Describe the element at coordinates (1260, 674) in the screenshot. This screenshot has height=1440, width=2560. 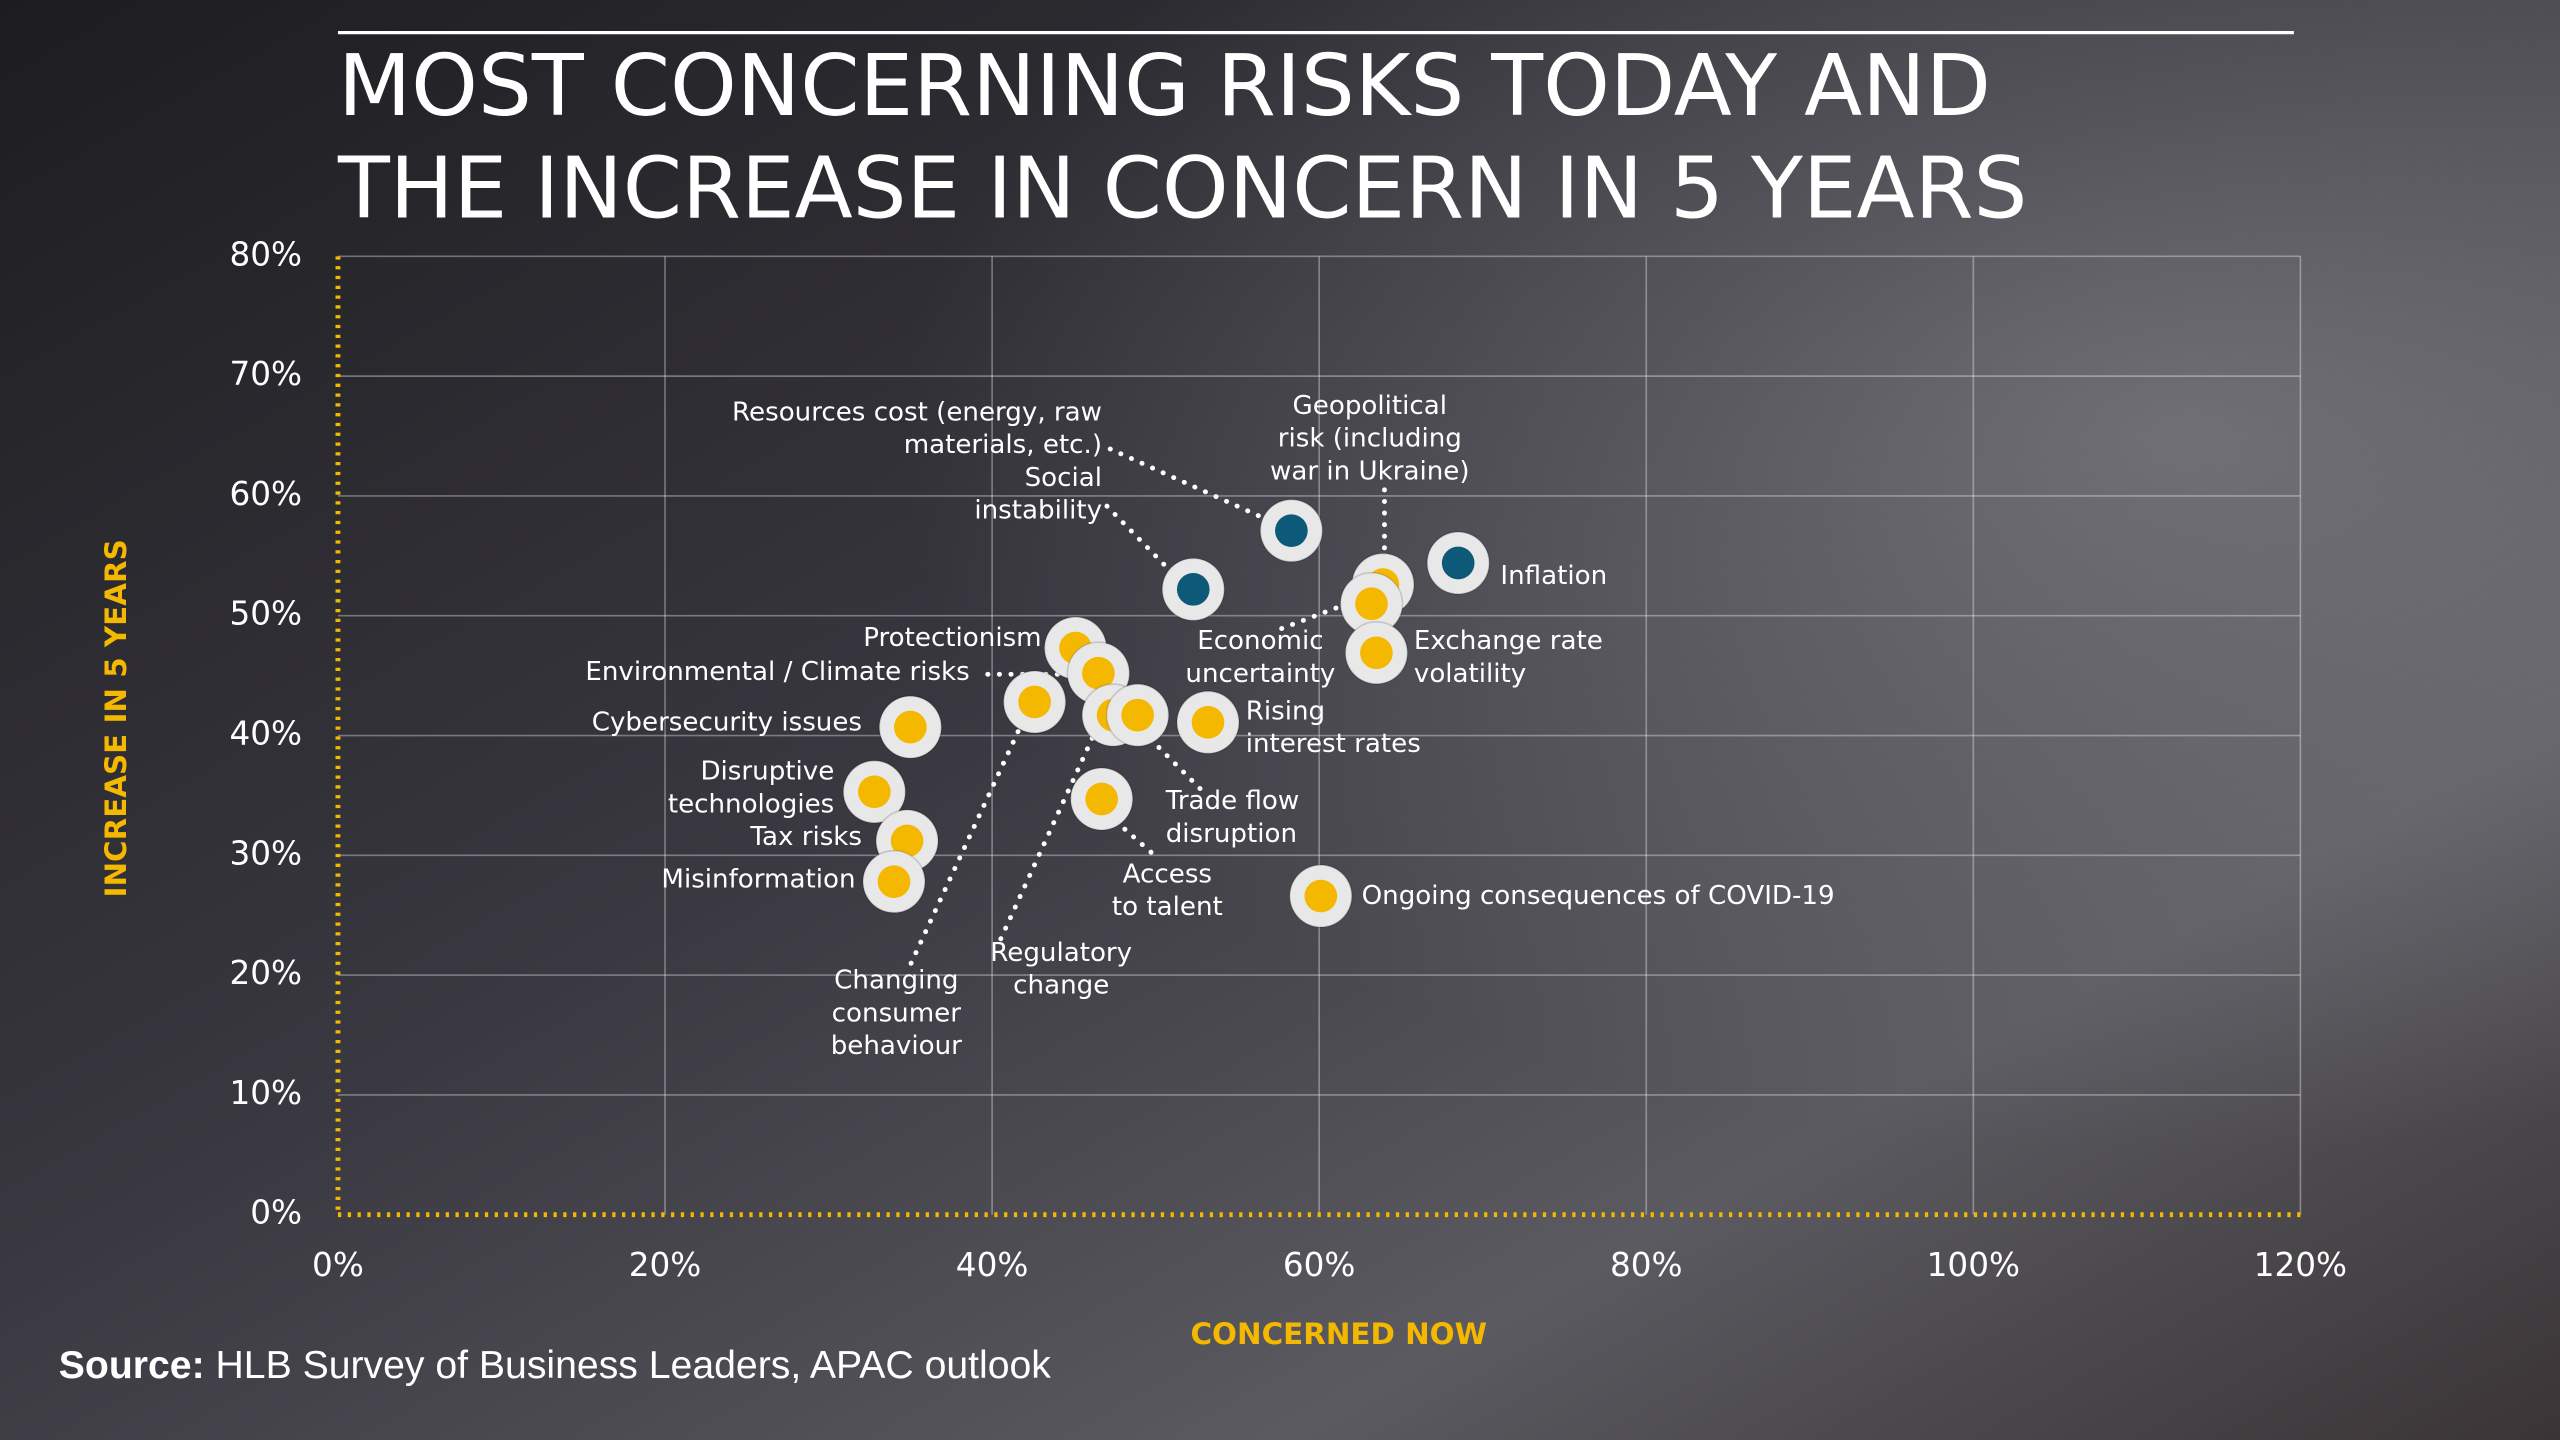
I see `point-label: uncertainty` at that location.